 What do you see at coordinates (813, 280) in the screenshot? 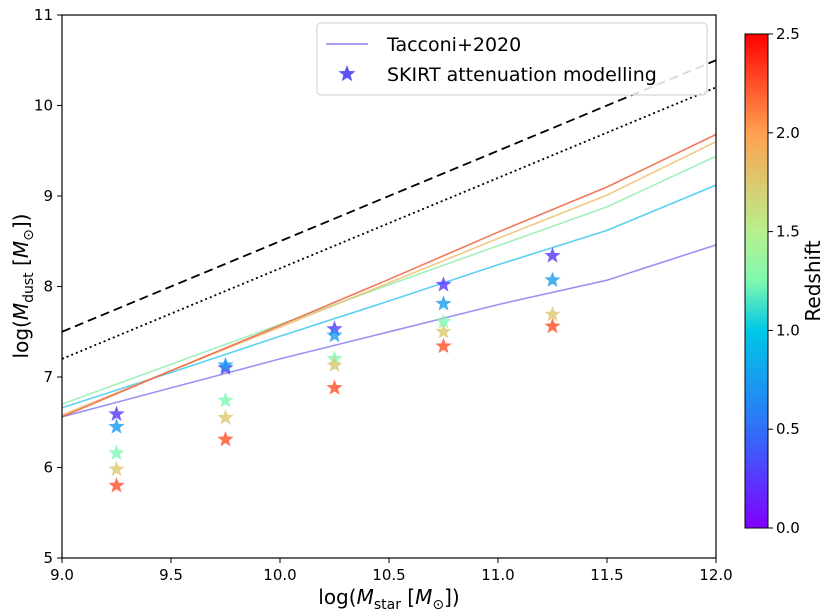
I see `colorbar-label: Redshift` at bounding box center [813, 280].